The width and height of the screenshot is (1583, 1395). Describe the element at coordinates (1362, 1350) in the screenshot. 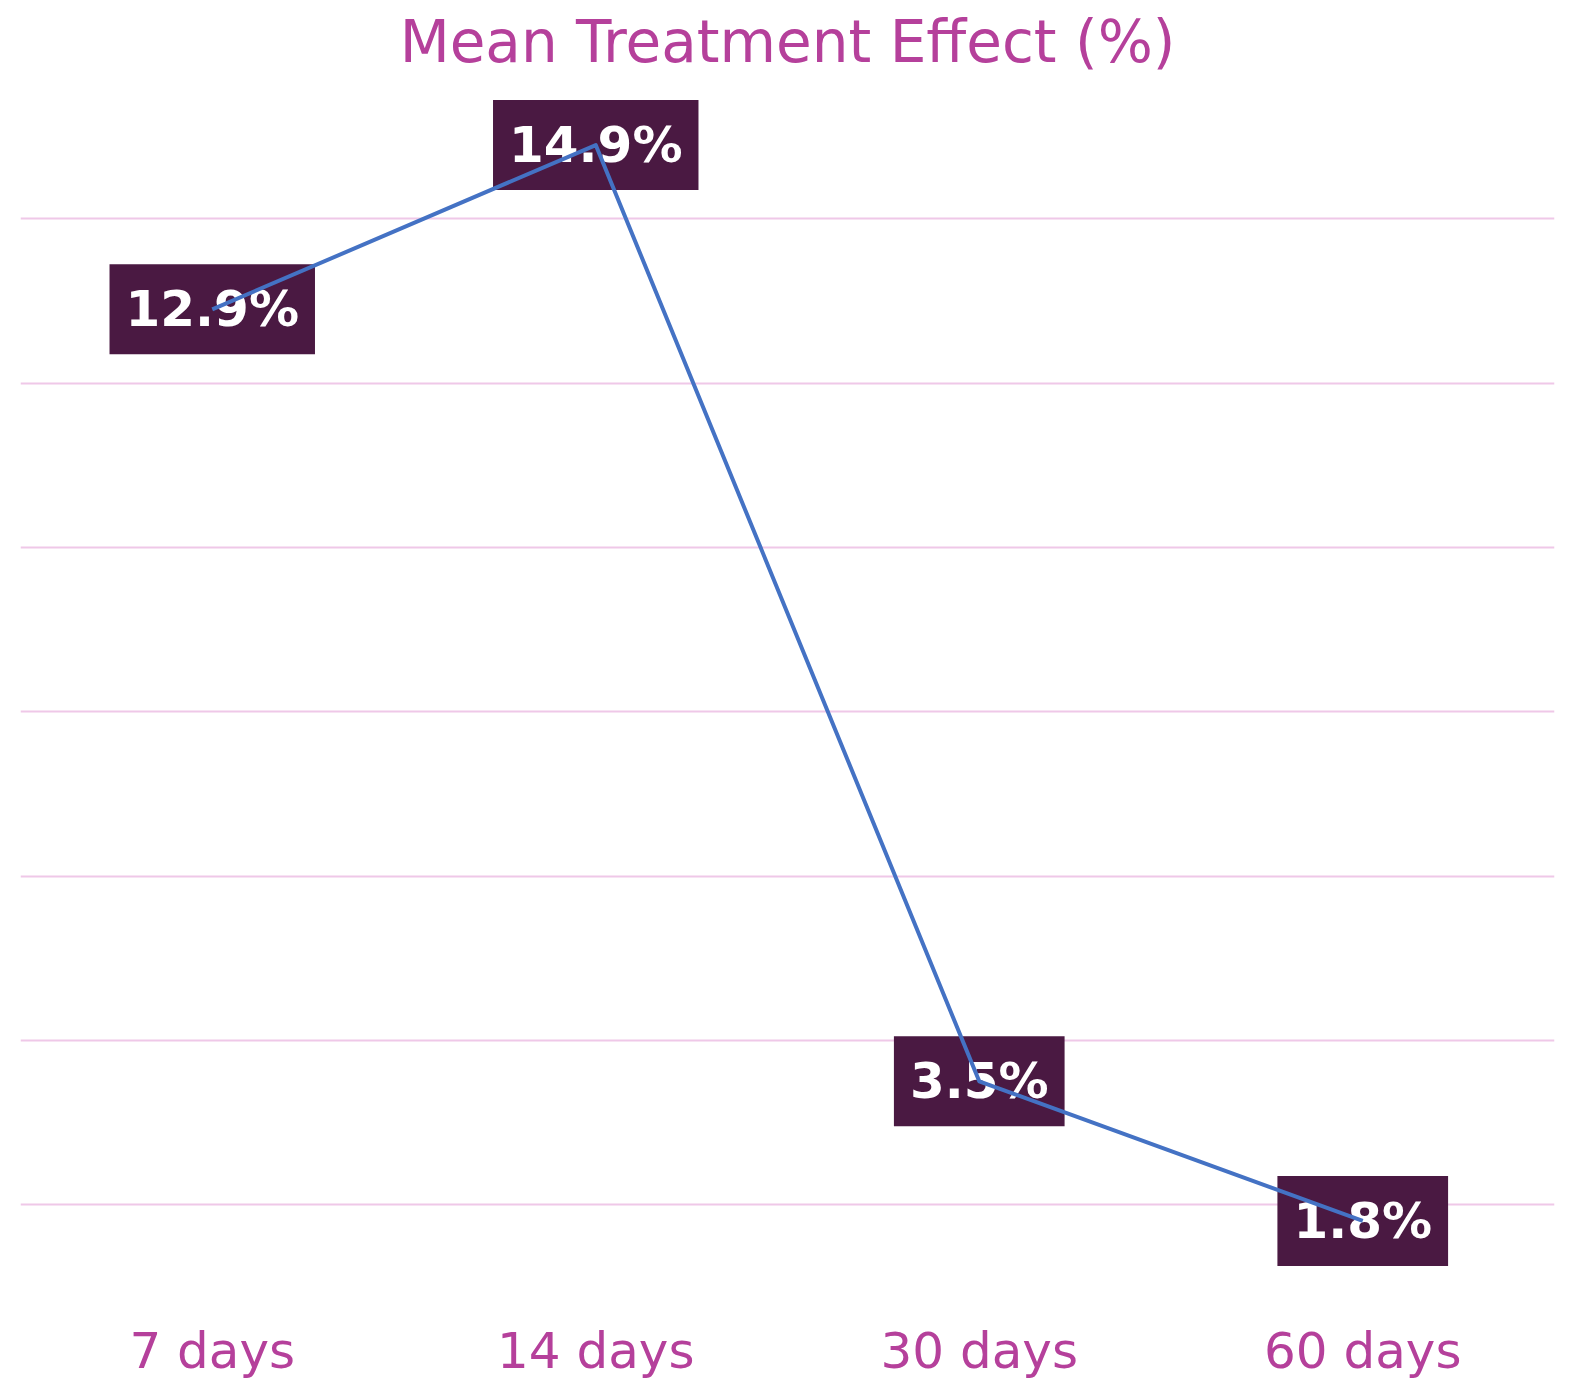

I see `x-tick-label: 60 days` at that location.